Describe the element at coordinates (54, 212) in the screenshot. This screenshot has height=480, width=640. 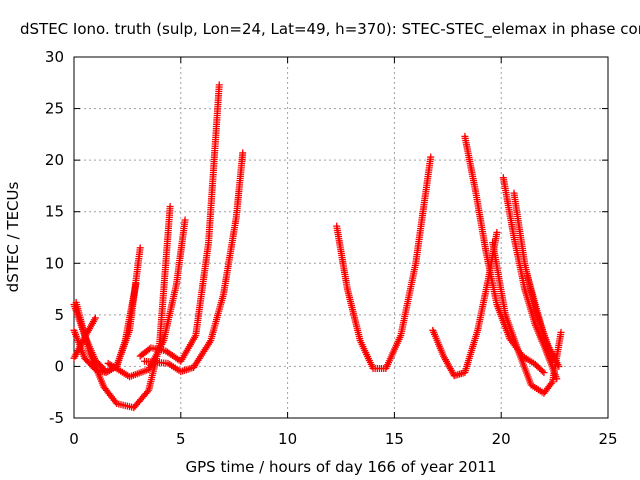
I see `y-tick-label: 15` at that location.